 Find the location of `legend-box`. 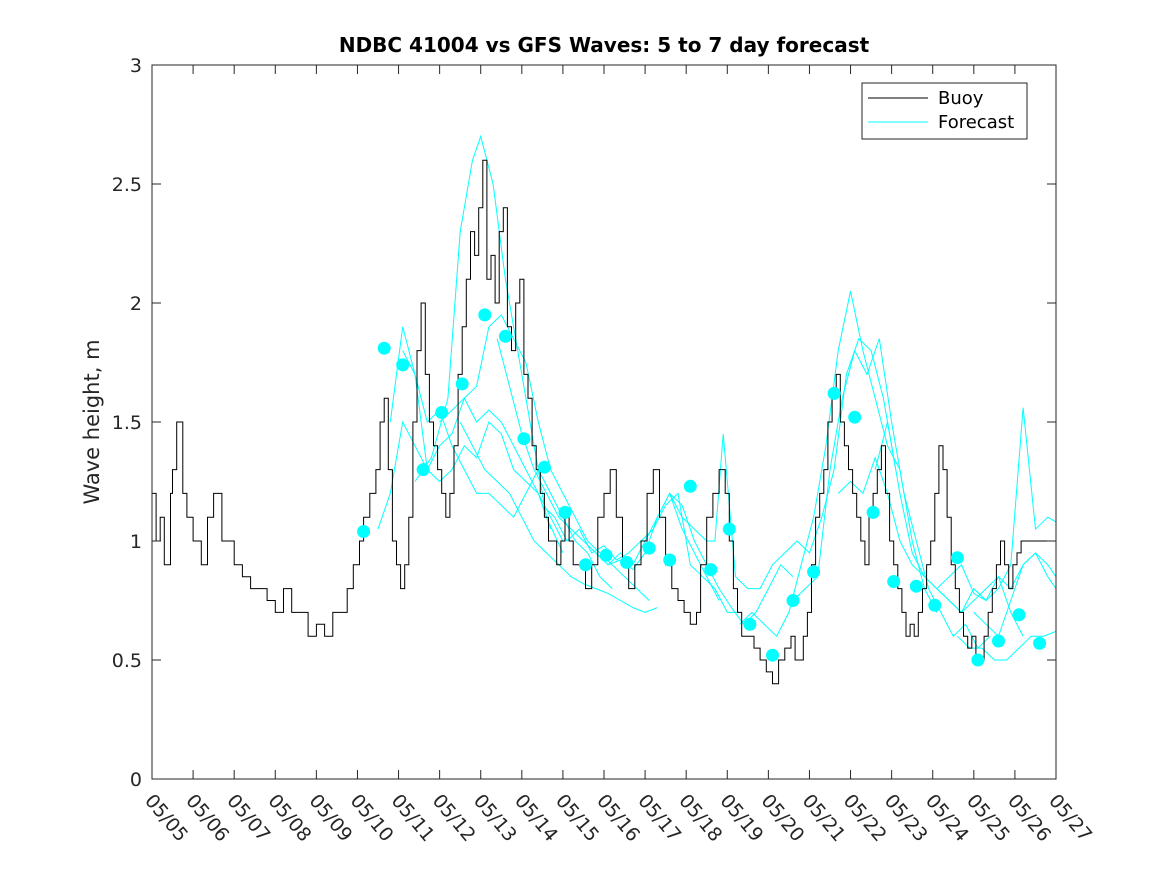

legend-box is located at coordinates (944, 111).